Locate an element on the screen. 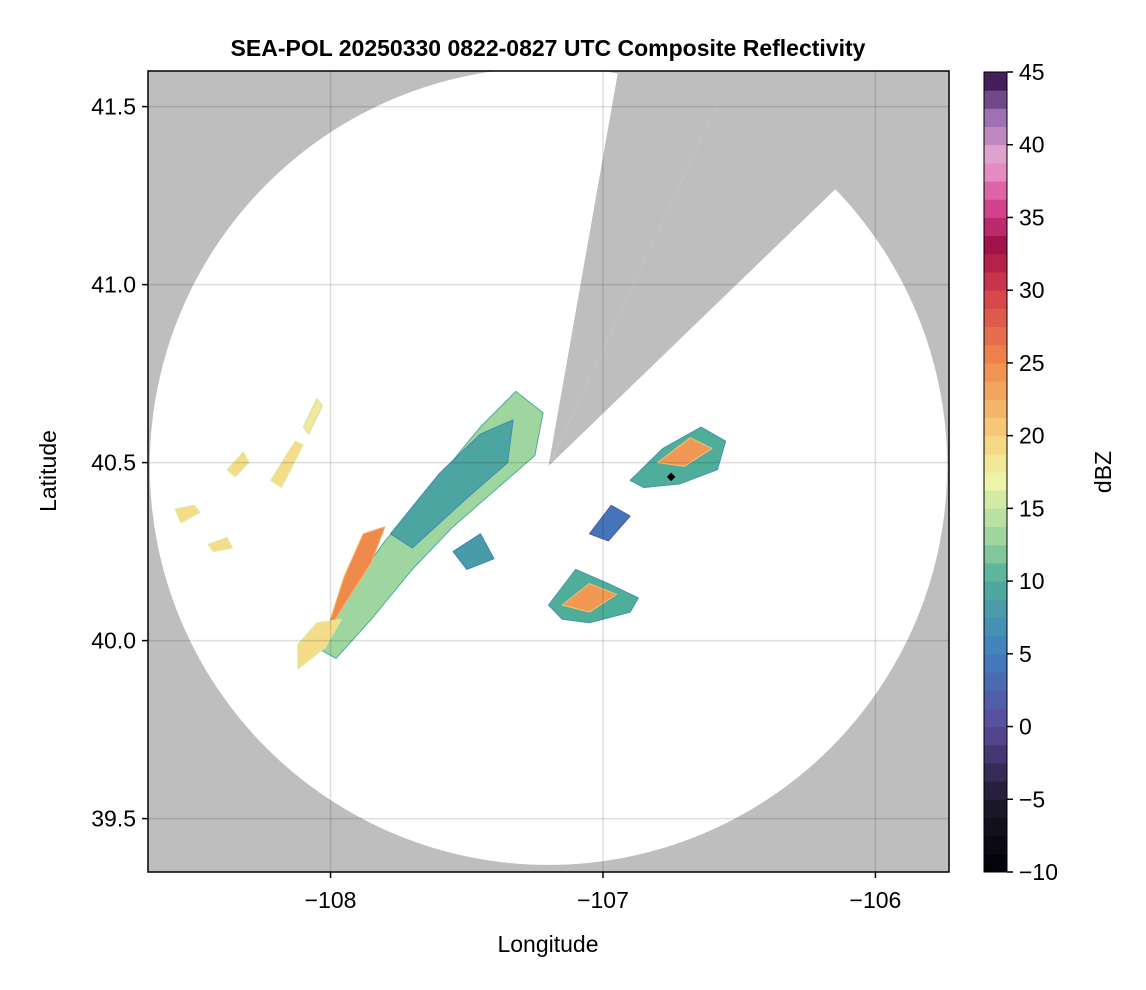 Image resolution: width=1146 pixels, height=990 pixels. y-tick-label: 41.0 is located at coordinates (113, 285).